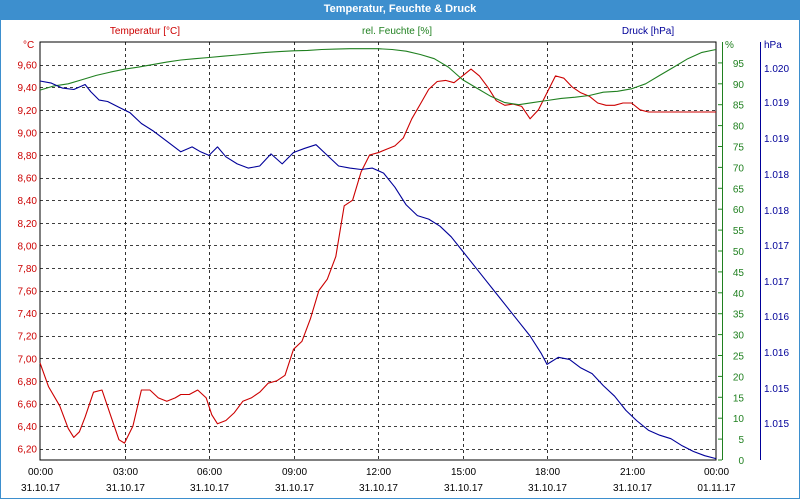 This screenshot has height=500, width=800. Describe the element at coordinates (716, 488) in the screenshot. I see `x-tick-date: 01.11.17` at that location.